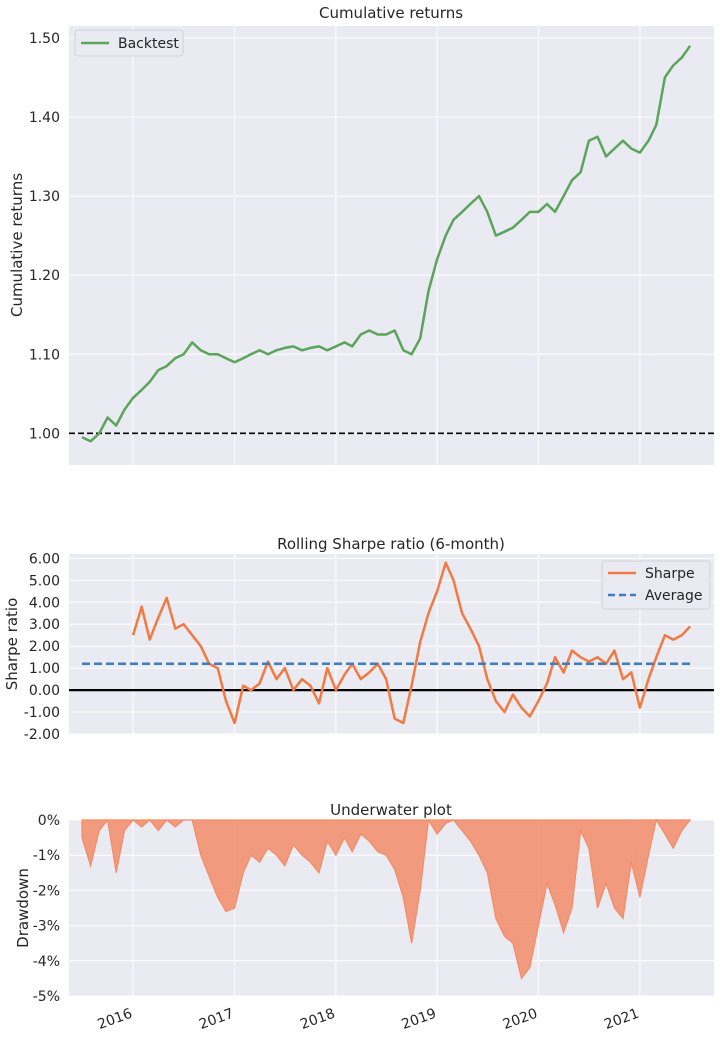 The image size is (720, 1040). What do you see at coordinates (44, 603) in the screenshot?
I see `rolling-sharpe-y-tick-label: 4.00` at bounding box center [44, 603].